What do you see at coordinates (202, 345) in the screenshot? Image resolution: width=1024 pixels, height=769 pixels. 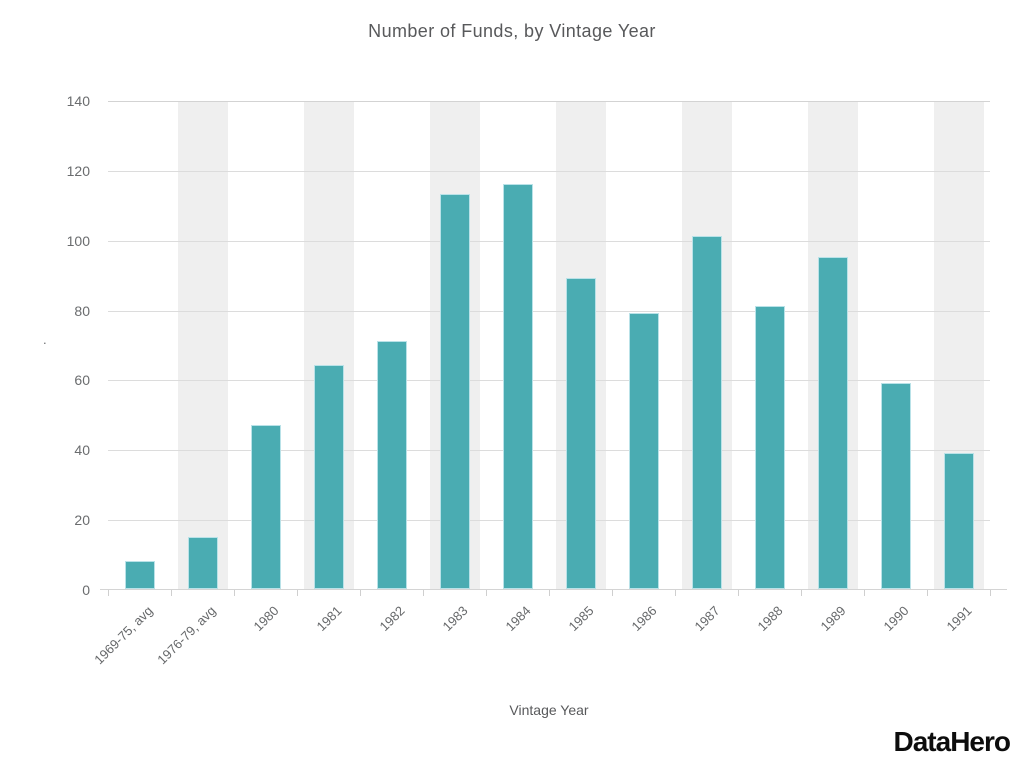 I see `background-stripe` at bounding box center [202, 345].